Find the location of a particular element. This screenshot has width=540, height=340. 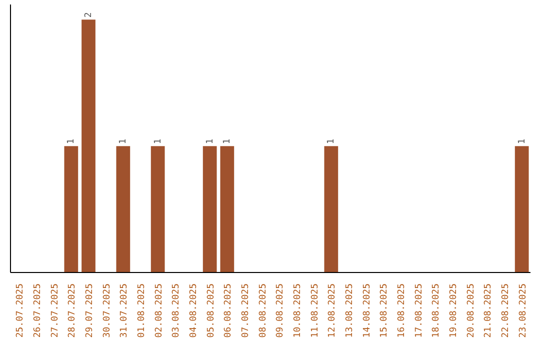

x-tick-label: 26.07.2025 is located at coordinates (38, 310).